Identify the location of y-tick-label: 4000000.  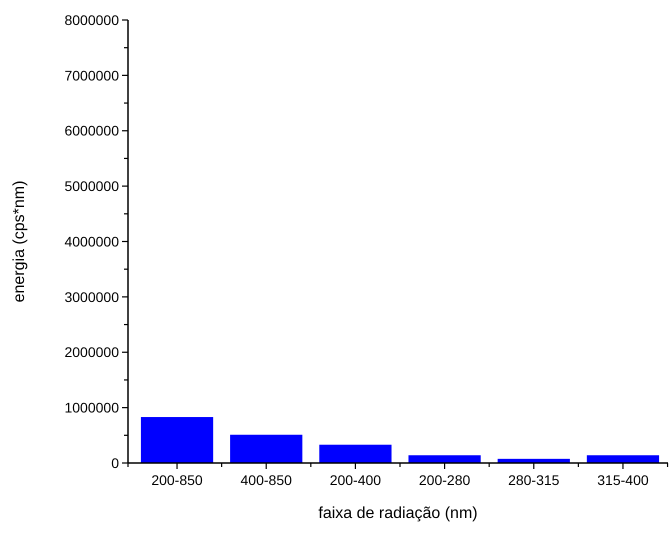
(92, 241).